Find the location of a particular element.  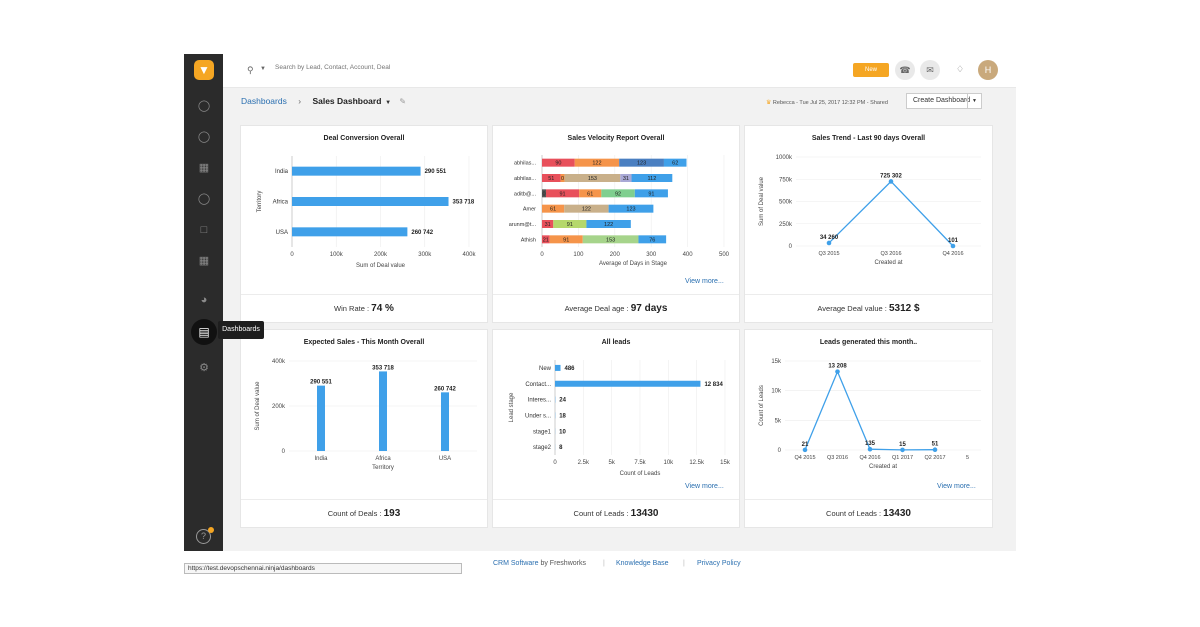

tick-label: 200k is located at coordinates (279, 407).